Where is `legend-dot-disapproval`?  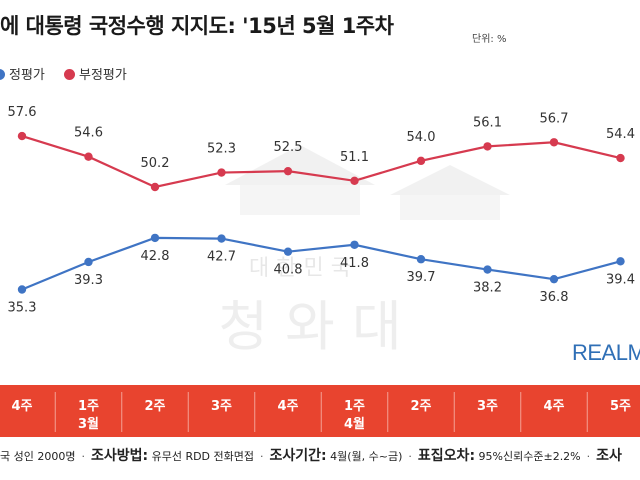
legend-dot-disapproval is located at coordinates (69, 74).